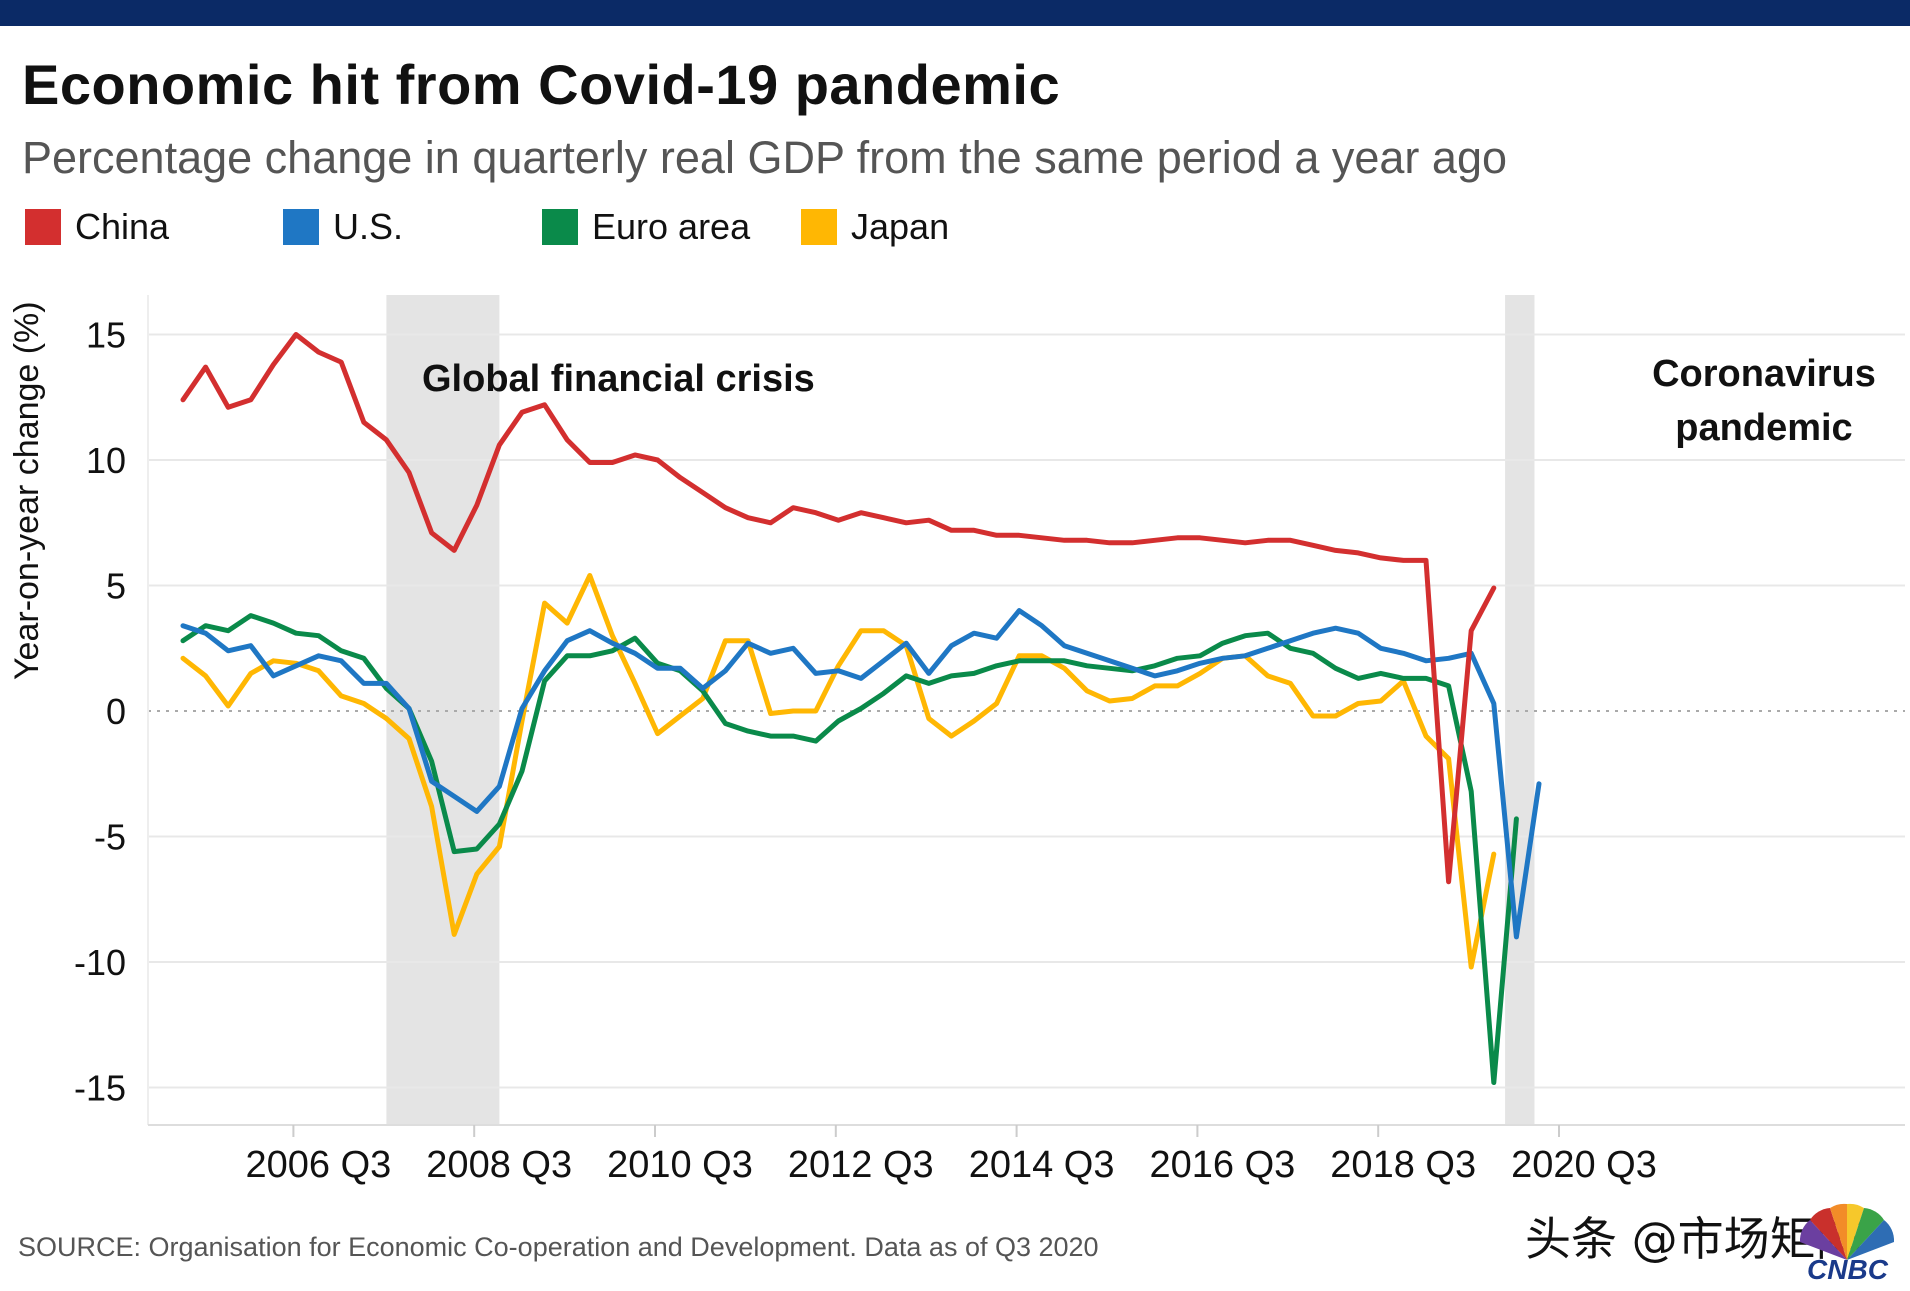 This screenshot has width=1910, height=1291. What do you see at coordinates (1847, 1231) in the screenshot?
I see `peacock-icon` at bounding box center [1847, 1231].